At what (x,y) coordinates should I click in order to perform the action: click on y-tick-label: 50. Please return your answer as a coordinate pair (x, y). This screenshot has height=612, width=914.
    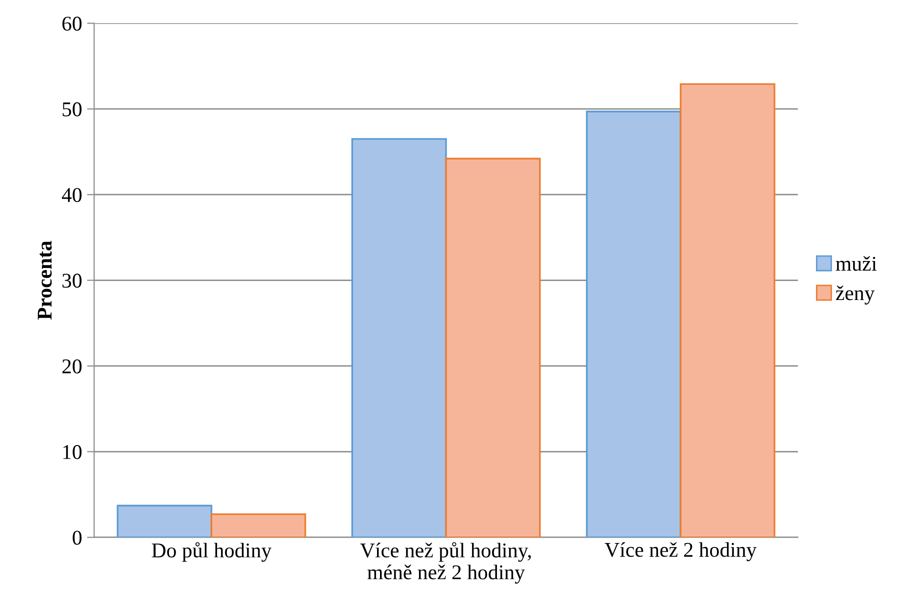
    Looking at the image, I should click on (72, 109).